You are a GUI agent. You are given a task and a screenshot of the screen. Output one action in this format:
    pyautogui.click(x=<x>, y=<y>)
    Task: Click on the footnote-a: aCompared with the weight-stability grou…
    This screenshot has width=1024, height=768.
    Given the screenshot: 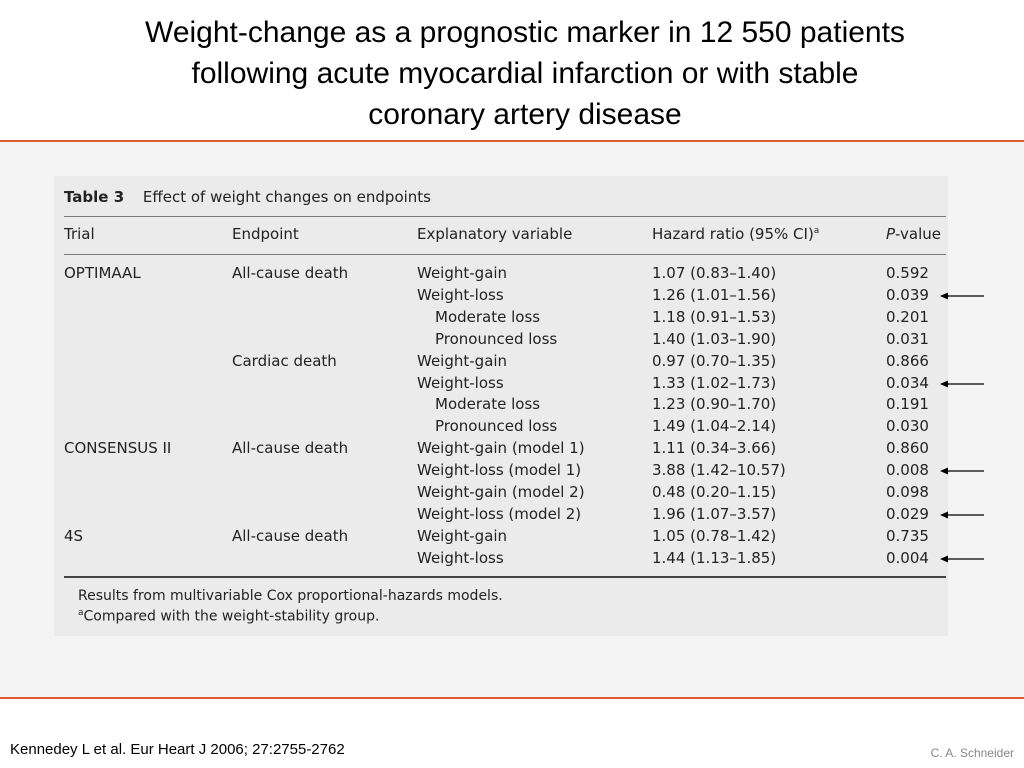 What is the action you would take?
    pyautogui.click(x=228, y=616)
    